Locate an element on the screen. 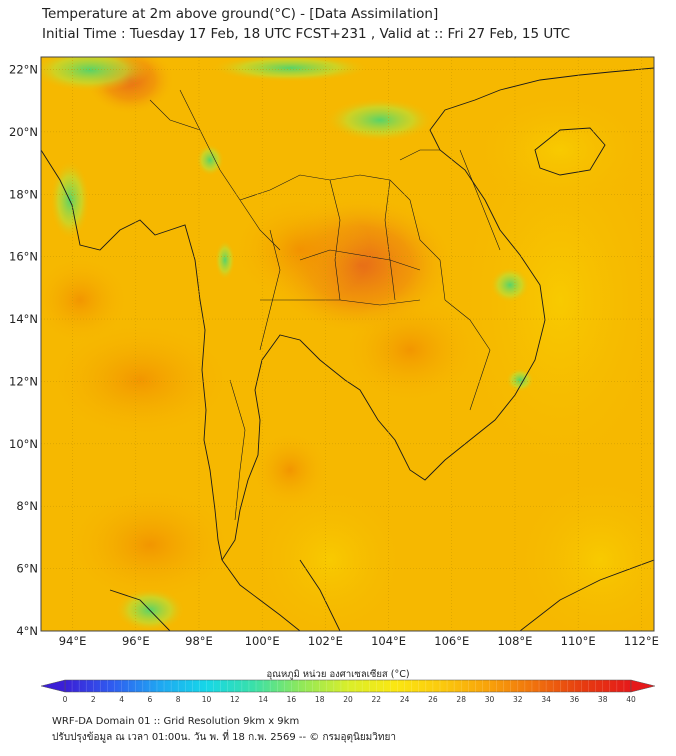  lon-tick-label: 104°E is located at coordinates (388, 641).